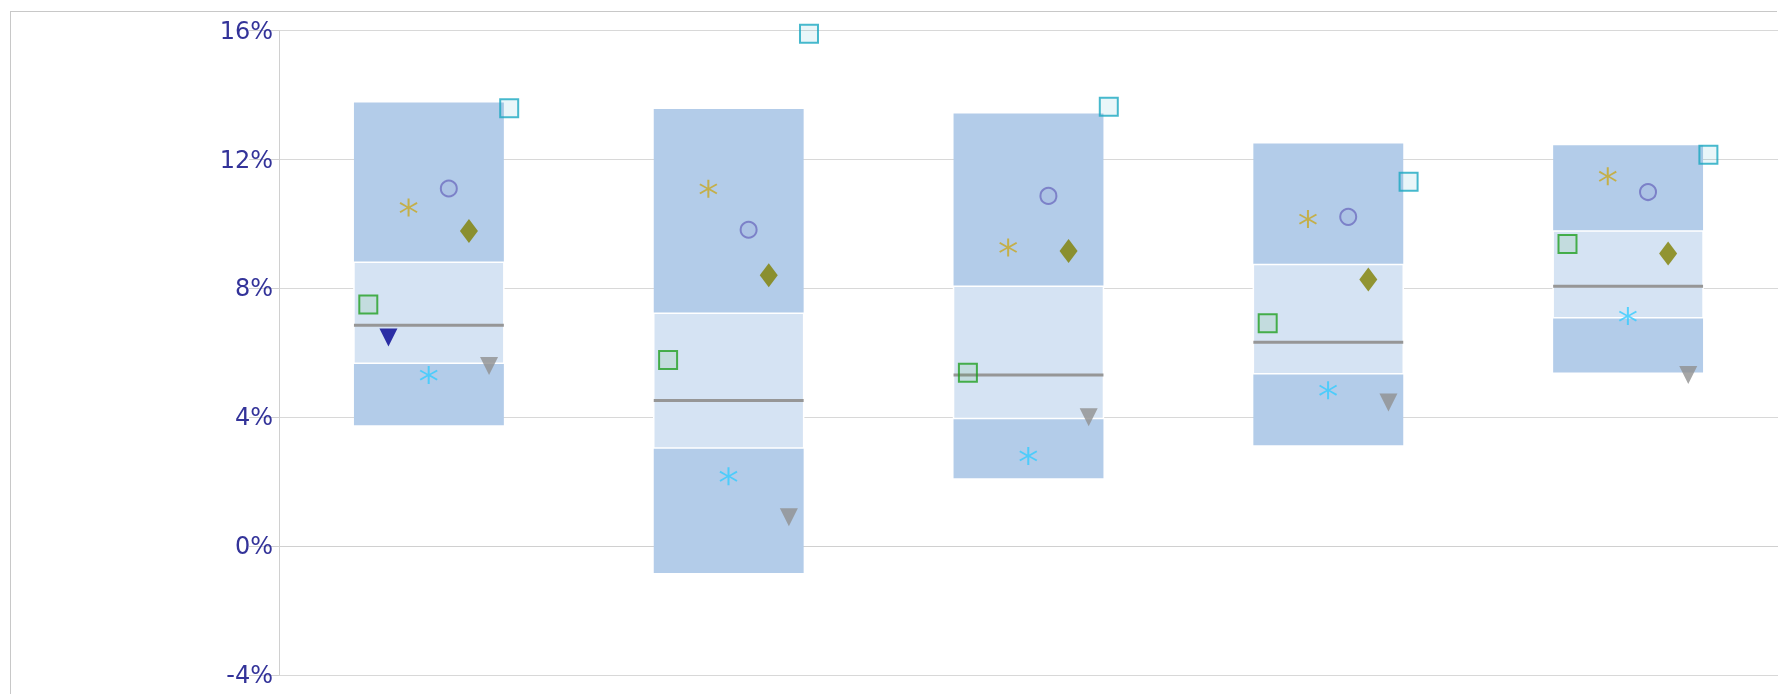 Image resolution: width=1778 pixels, height=695 pixels. What do you see at coordinates (249, 675) in the screenshot?
I see `y-tick-label: -4%` at bounding box center [249, 675].